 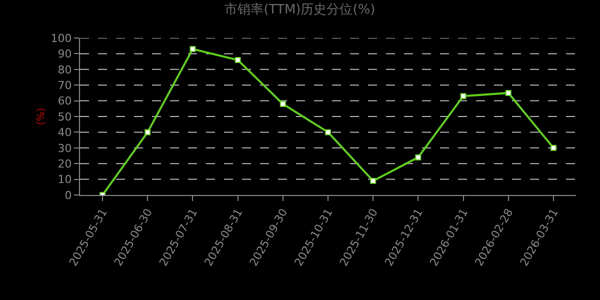 I want to click on y-tick-label: 0, so click(x=68, y=195).